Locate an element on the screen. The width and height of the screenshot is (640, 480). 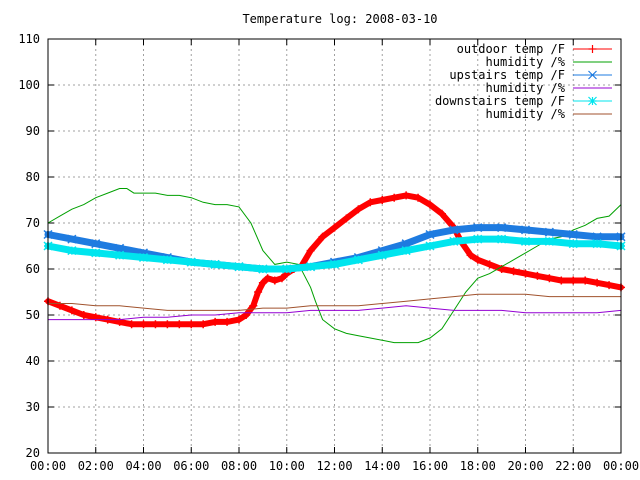
y-tick-label: 100 is located at coordinates (29, 85).